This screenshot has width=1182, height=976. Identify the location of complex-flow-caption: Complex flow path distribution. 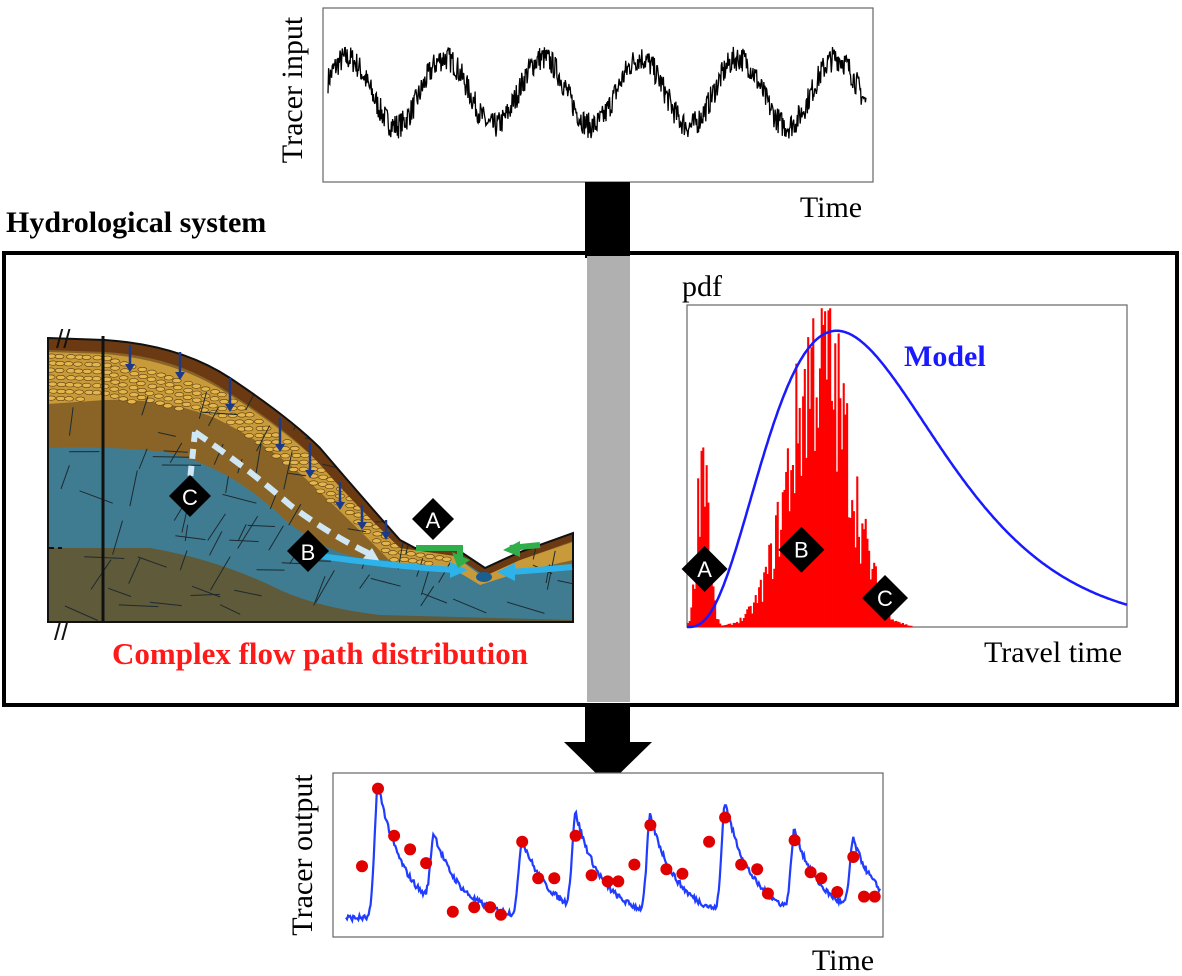
(320, 653).